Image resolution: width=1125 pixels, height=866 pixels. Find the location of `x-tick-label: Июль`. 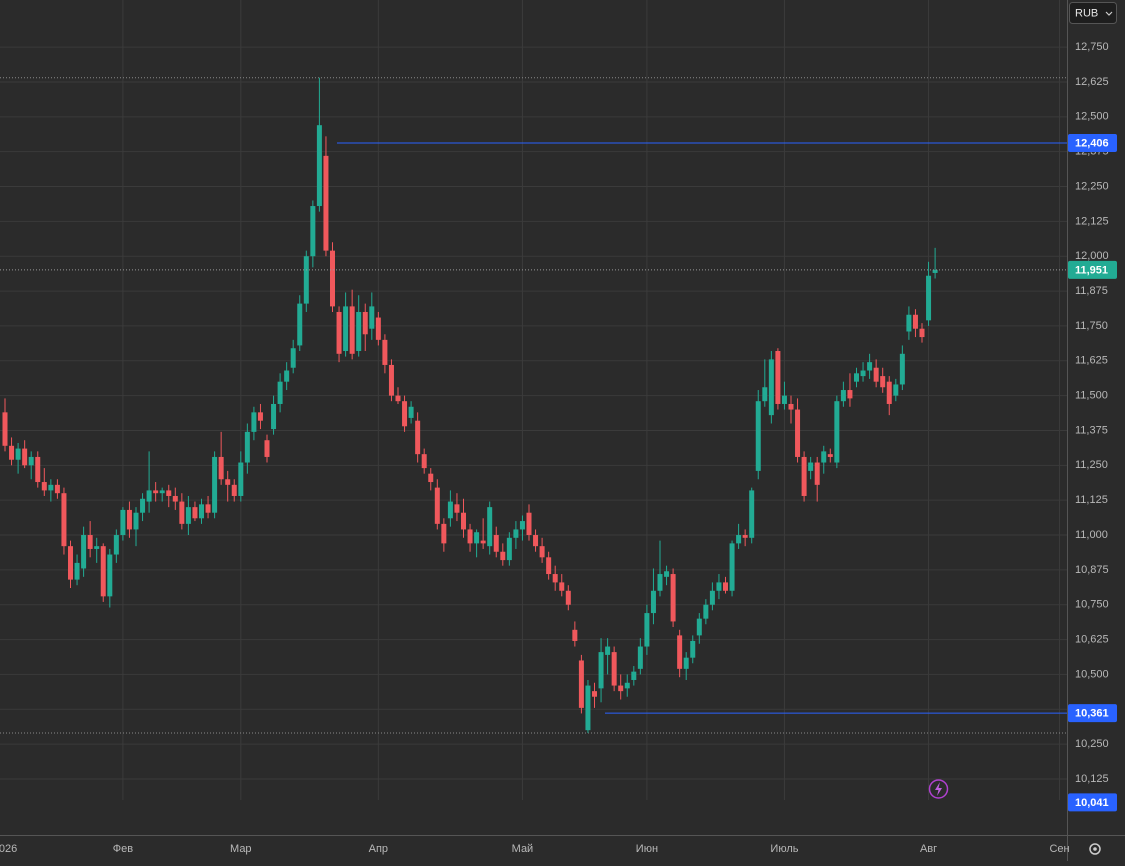

x-tick-label: Июль is located at coordinates (784, 849).